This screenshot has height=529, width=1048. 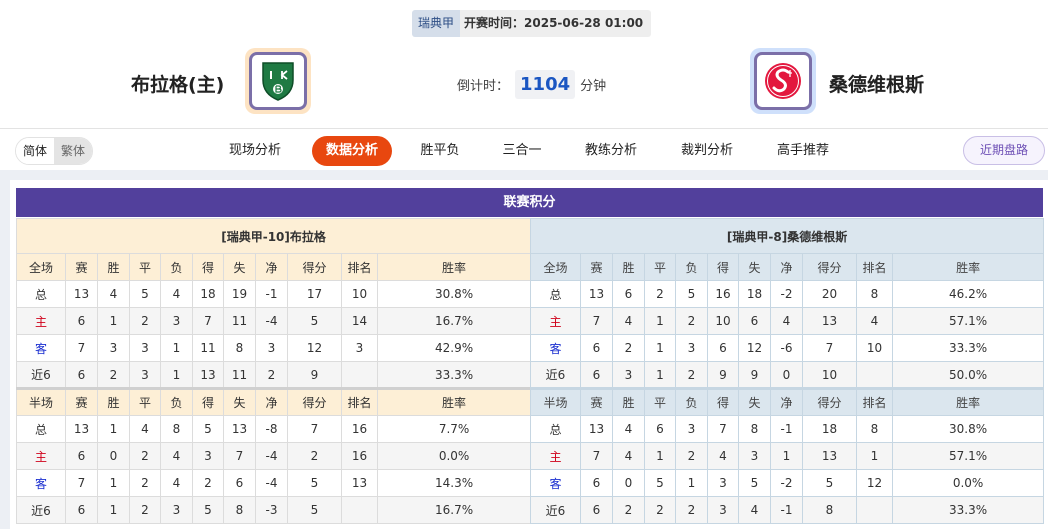 I want to click on tab-three-in-one: 三合一, so click(x=522, y=150).